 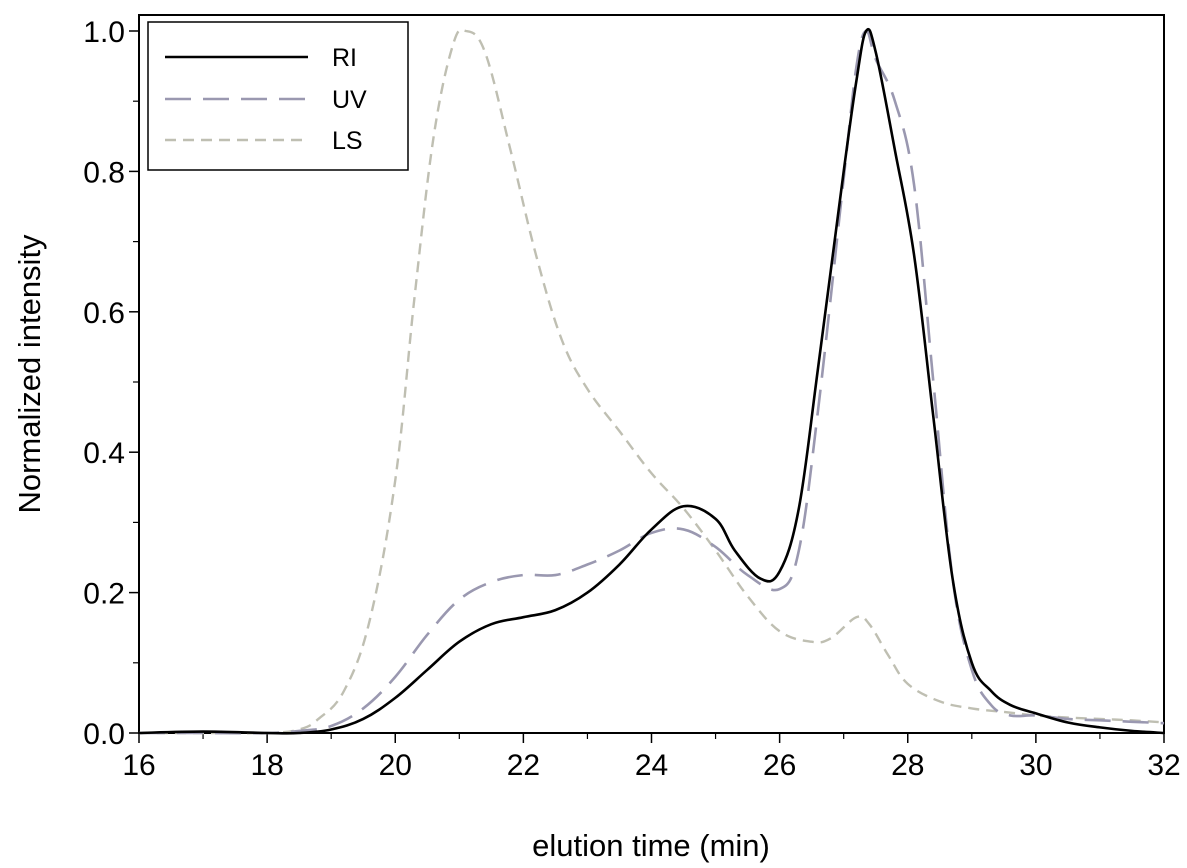 What do you see at coordinates (29, 374) in the screenshot?
I see `y-axis-title: Normalized intensity` at bounding box center [29, 374].